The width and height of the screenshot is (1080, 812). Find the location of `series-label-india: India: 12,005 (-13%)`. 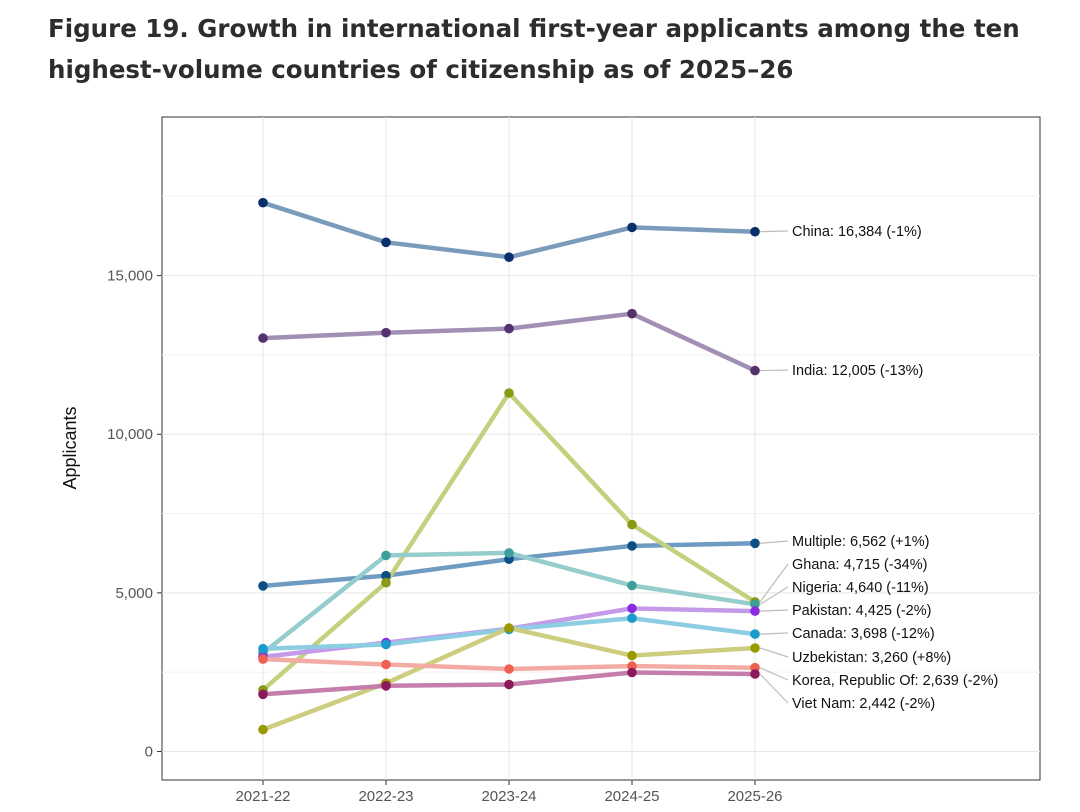

series-label-india: India: 12,005 (-13%) is located at coordinates (857, 371).